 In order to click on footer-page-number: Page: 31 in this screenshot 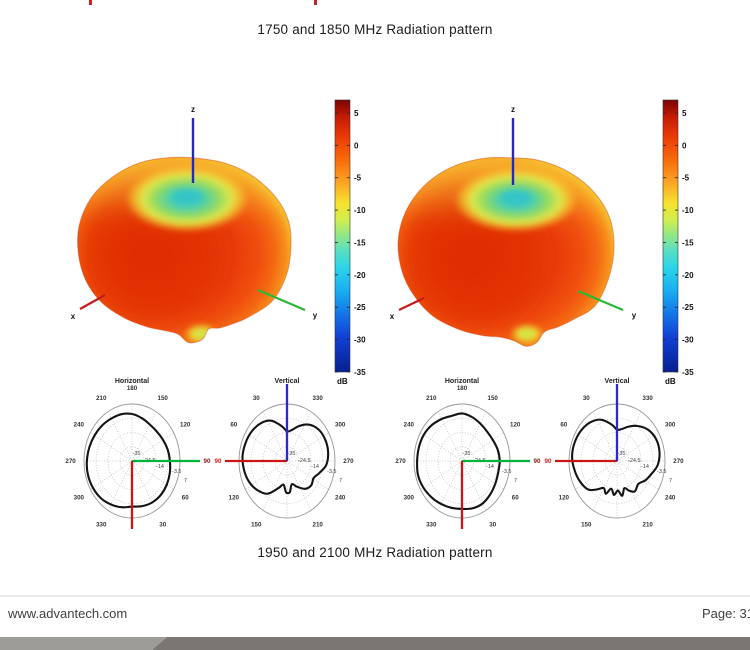, I will do `click(725, 613)`.